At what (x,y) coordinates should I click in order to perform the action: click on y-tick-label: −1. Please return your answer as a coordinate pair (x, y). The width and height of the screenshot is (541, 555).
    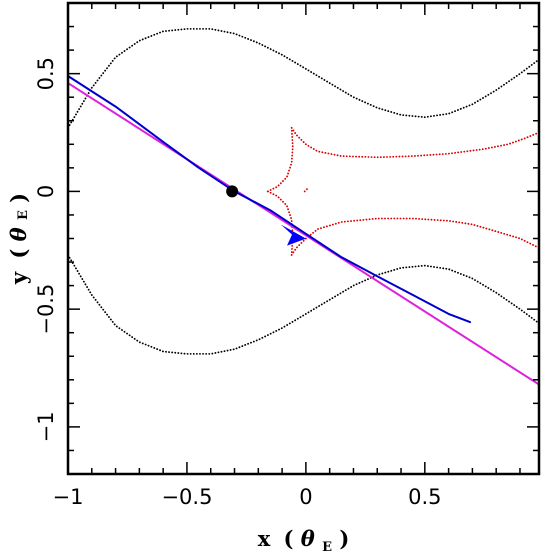
    Looking at the image, I should click on (46, 426).